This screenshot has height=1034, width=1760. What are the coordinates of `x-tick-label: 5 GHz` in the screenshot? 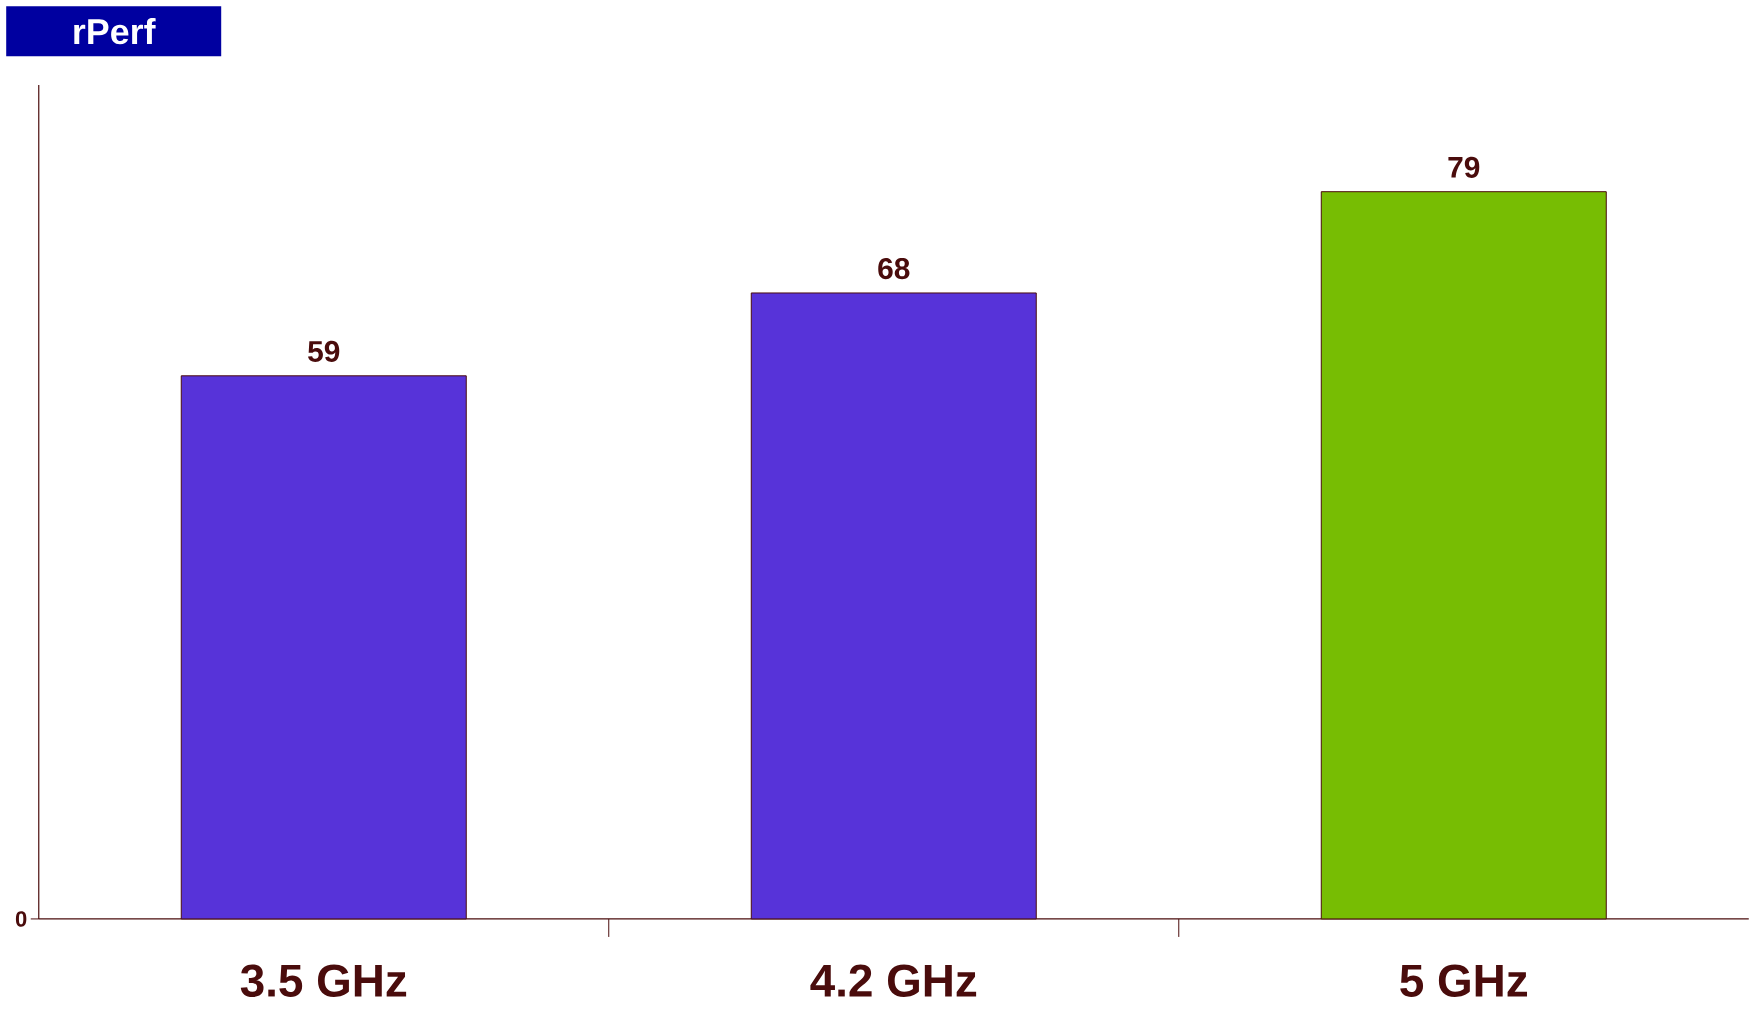 It's located at (1464, 980).